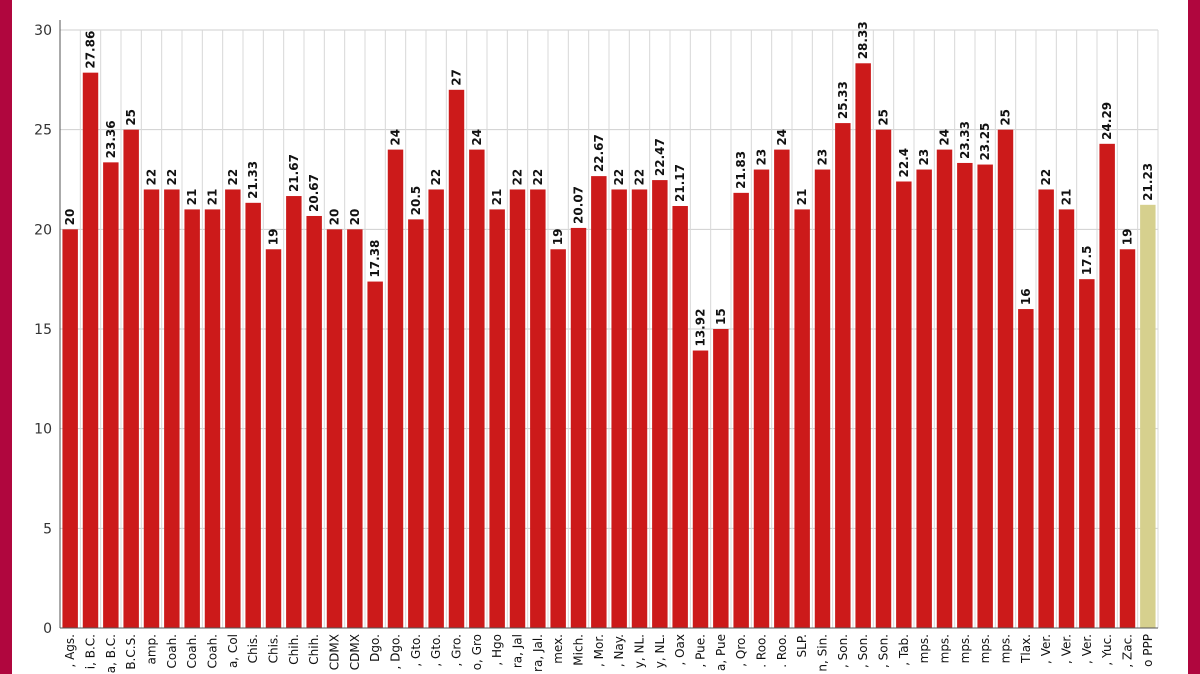 The width and height of the screenshot is (1200, 674). I want to click on x-tick-label: , Ver., so click(1087, 649).